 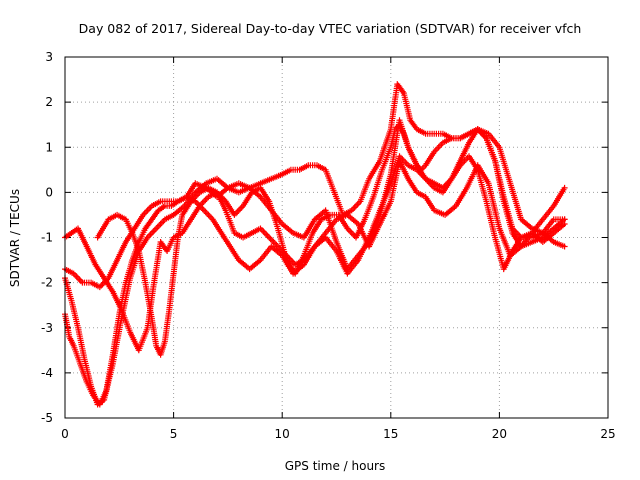 What do you see at coordinates (390, 434) in the screenshot?
I see `x-tick-label: 15` at bounding box center [390, 434].